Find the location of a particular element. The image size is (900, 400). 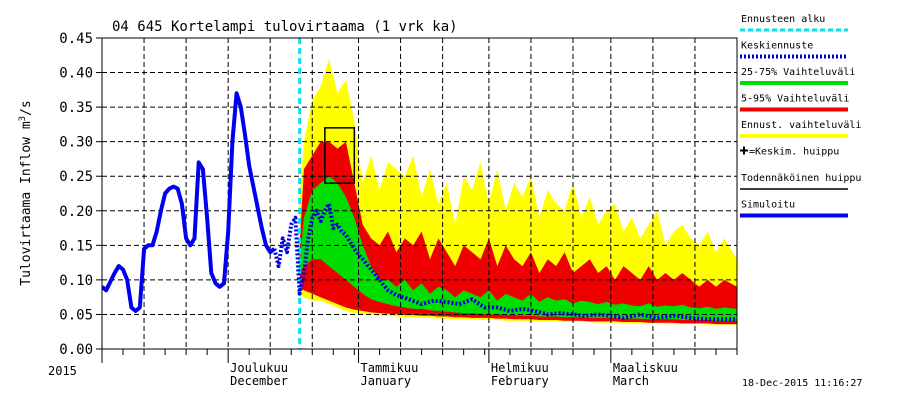

x-month-label-en-2: February is located at coordinates (520, 381).